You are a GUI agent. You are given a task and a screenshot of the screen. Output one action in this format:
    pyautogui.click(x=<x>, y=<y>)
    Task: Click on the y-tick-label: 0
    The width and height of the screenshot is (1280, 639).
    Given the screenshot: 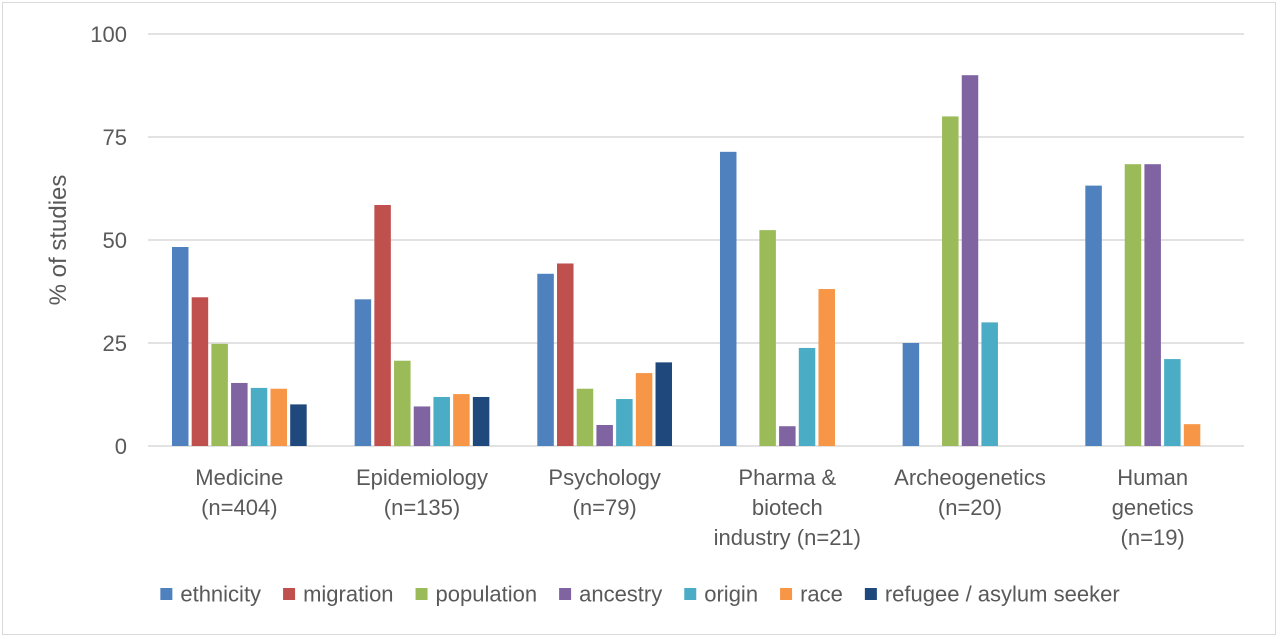 What is the action you would take?
    pyautogui.click(x=121, y=446)
    